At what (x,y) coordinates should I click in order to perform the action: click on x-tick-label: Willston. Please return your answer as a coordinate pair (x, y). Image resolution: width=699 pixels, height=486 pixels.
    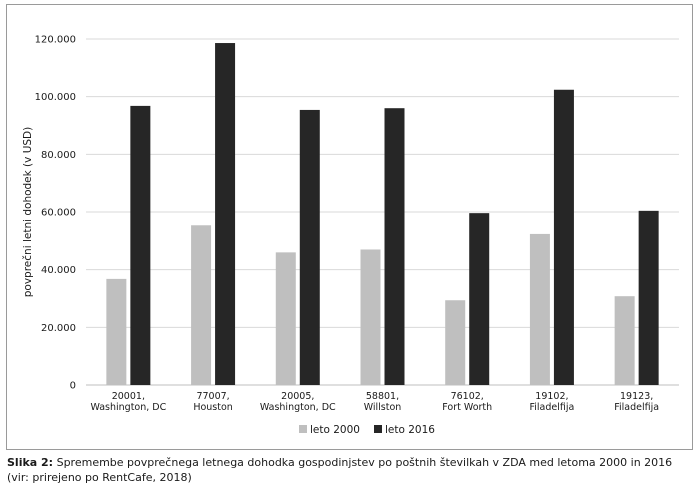
    Looking at the image, I should click on (383, 407).